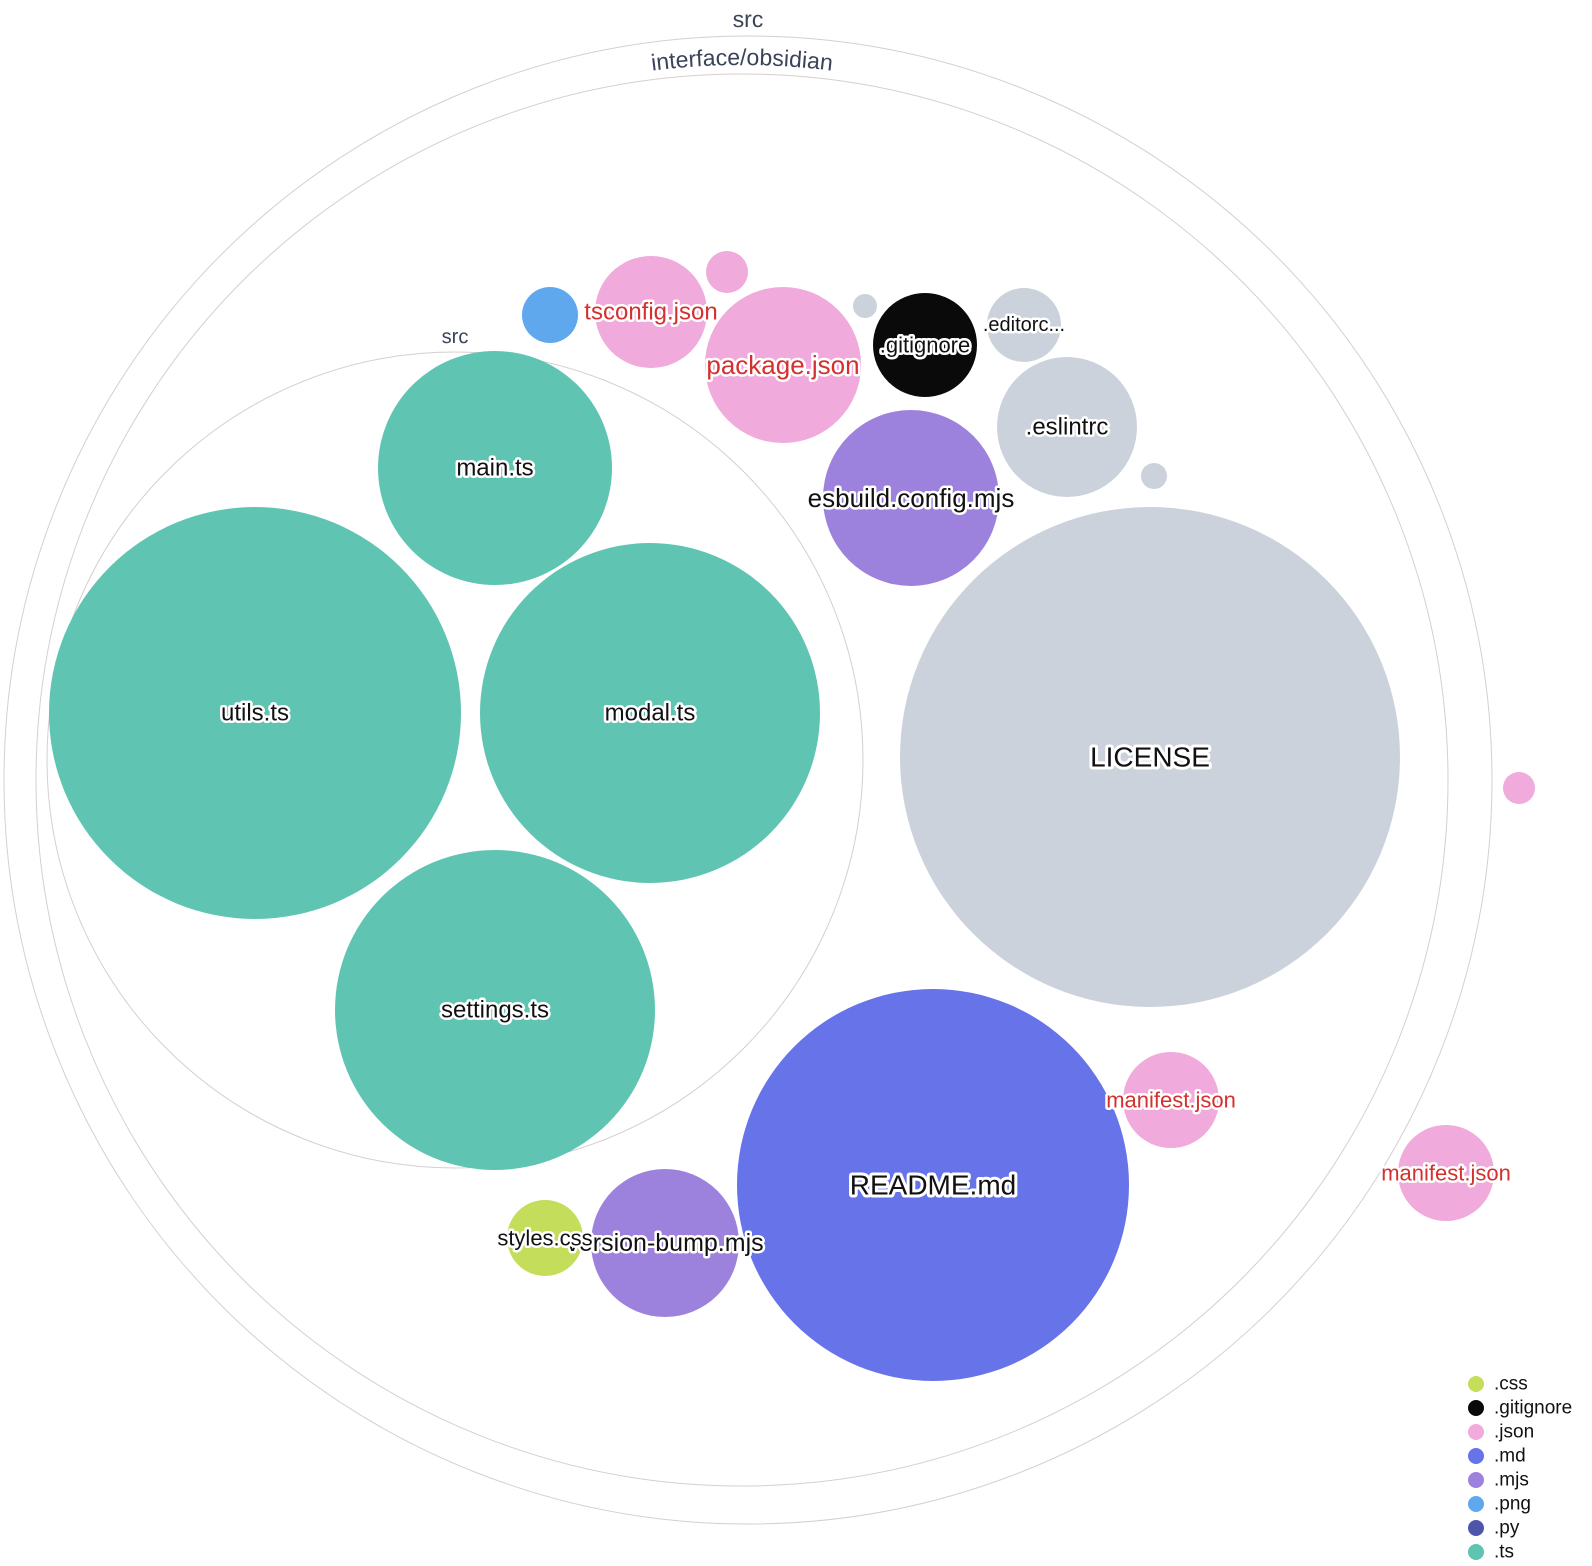  I want to click on file-label-version-bump-mjs: version-bump.mjs, so click(664, 1243).